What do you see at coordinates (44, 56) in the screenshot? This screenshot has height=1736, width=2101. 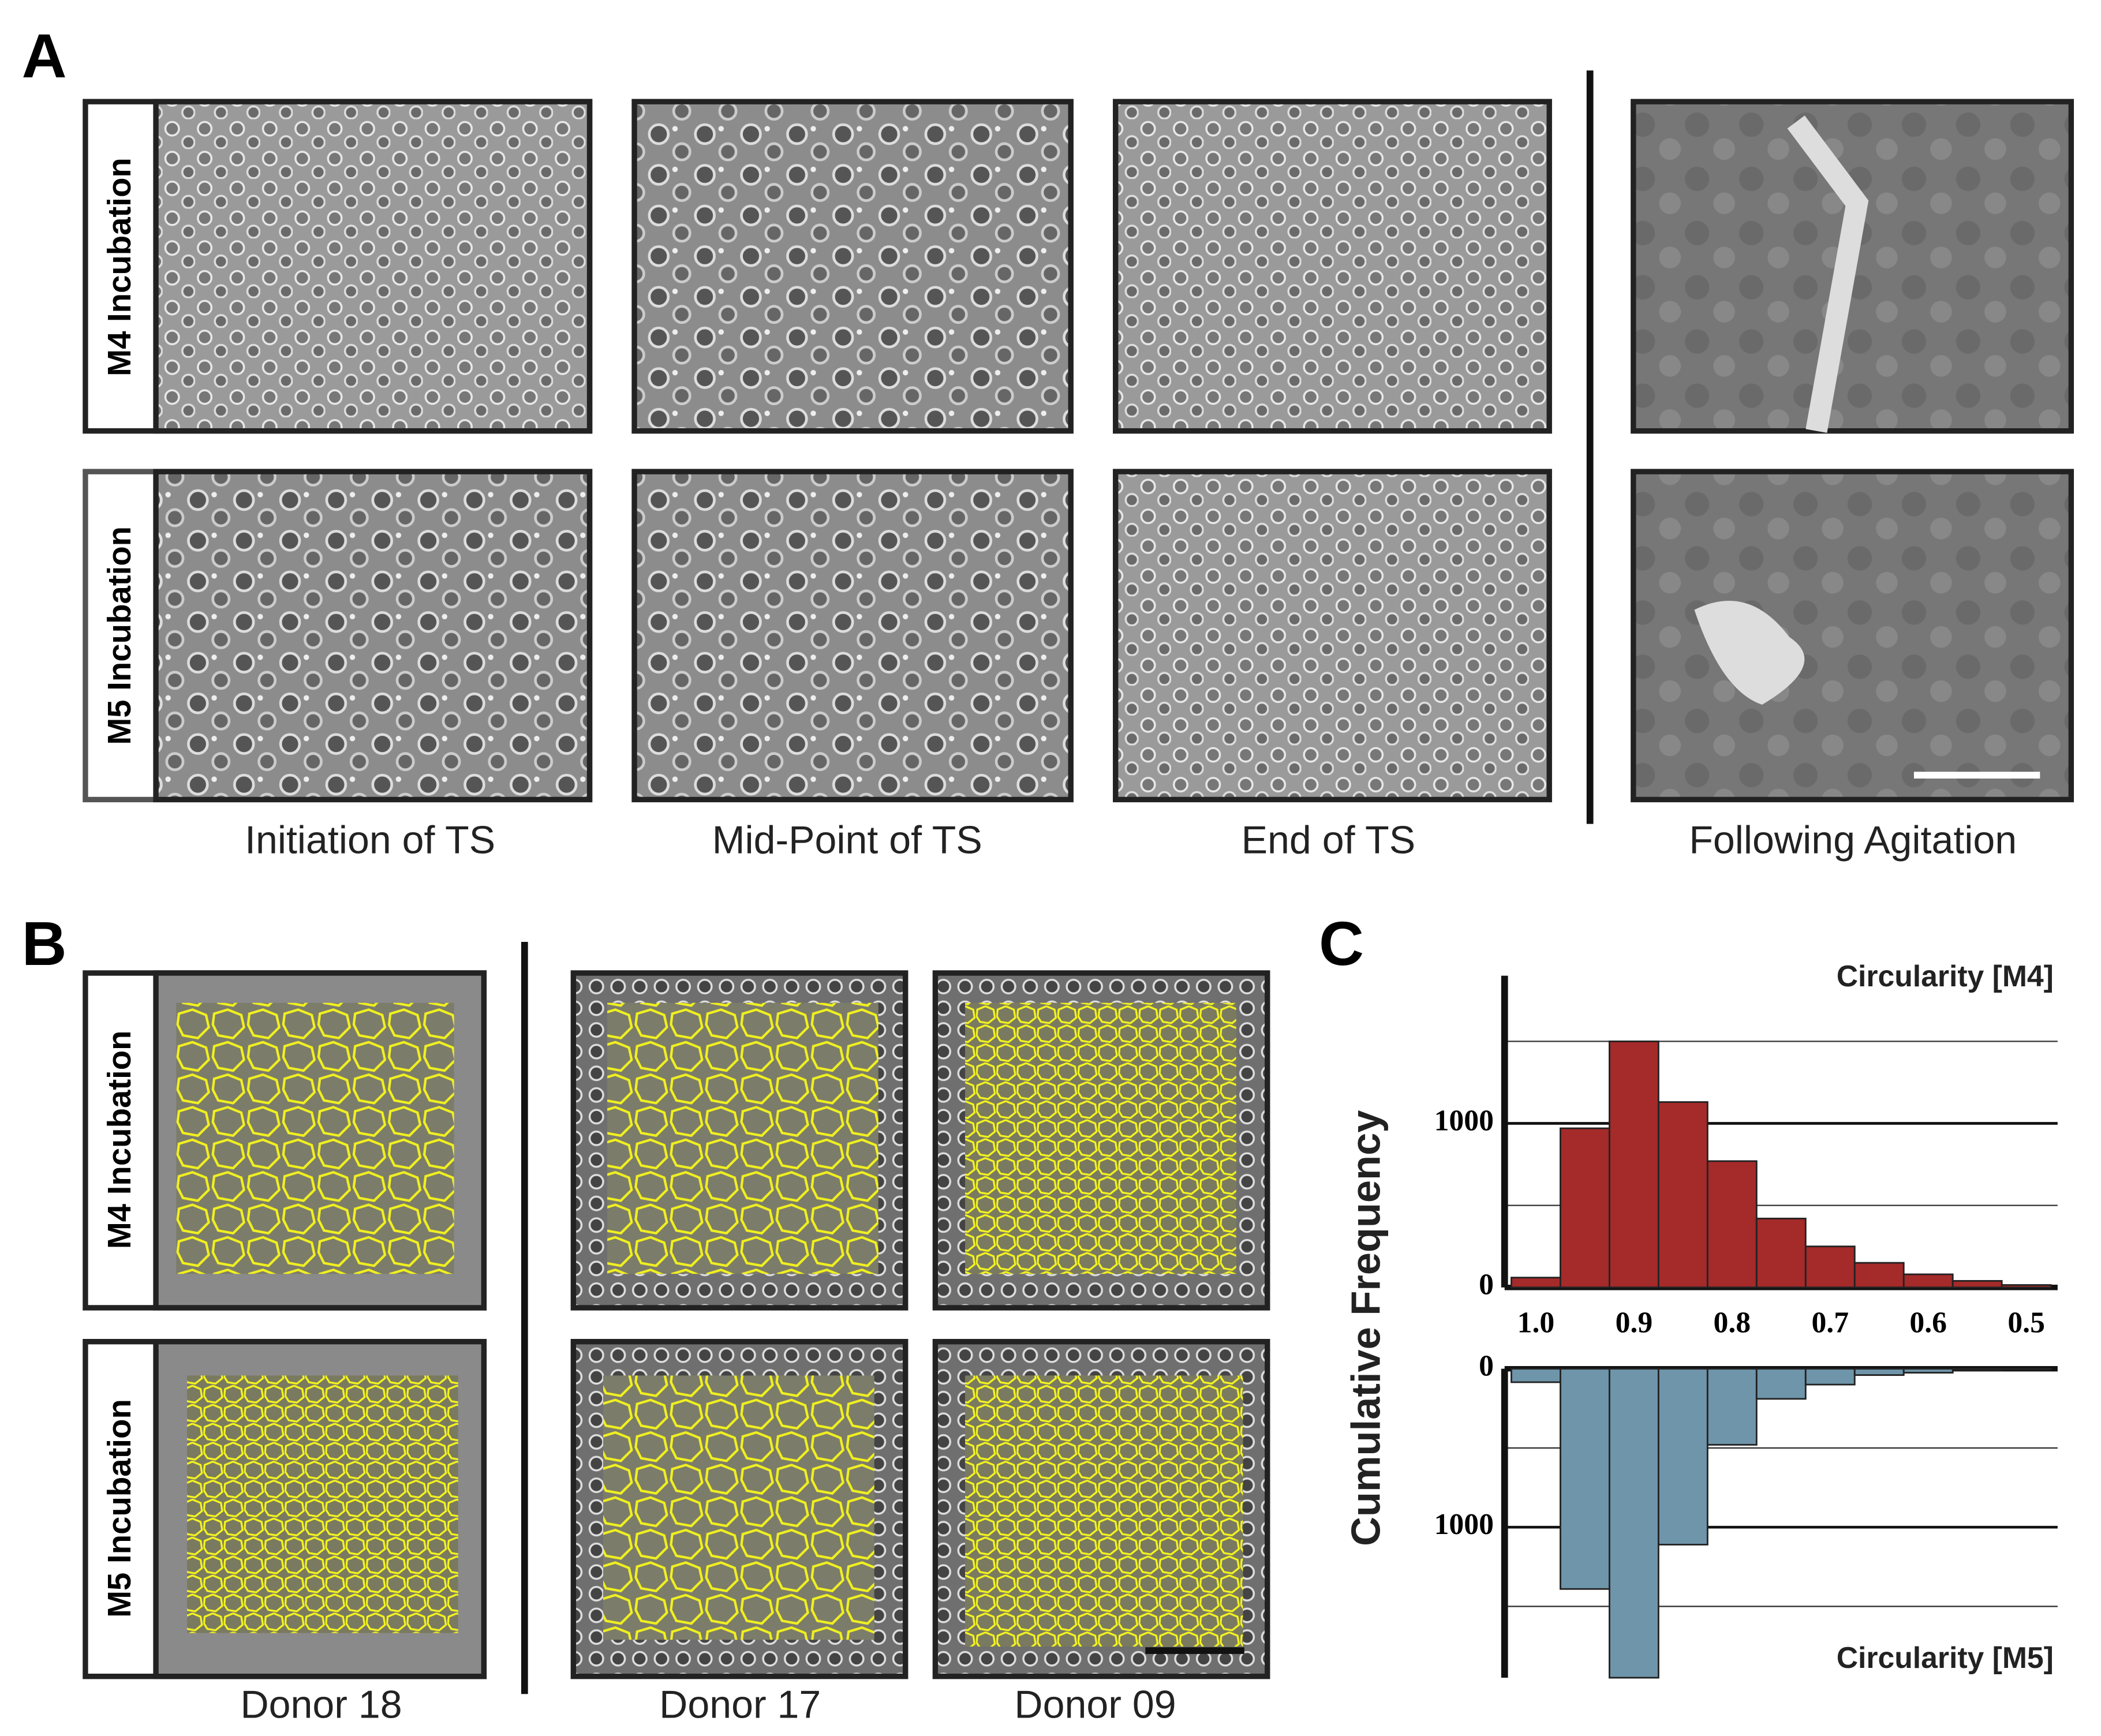 I see `panel-label: A` at bounding box center [44, 56].